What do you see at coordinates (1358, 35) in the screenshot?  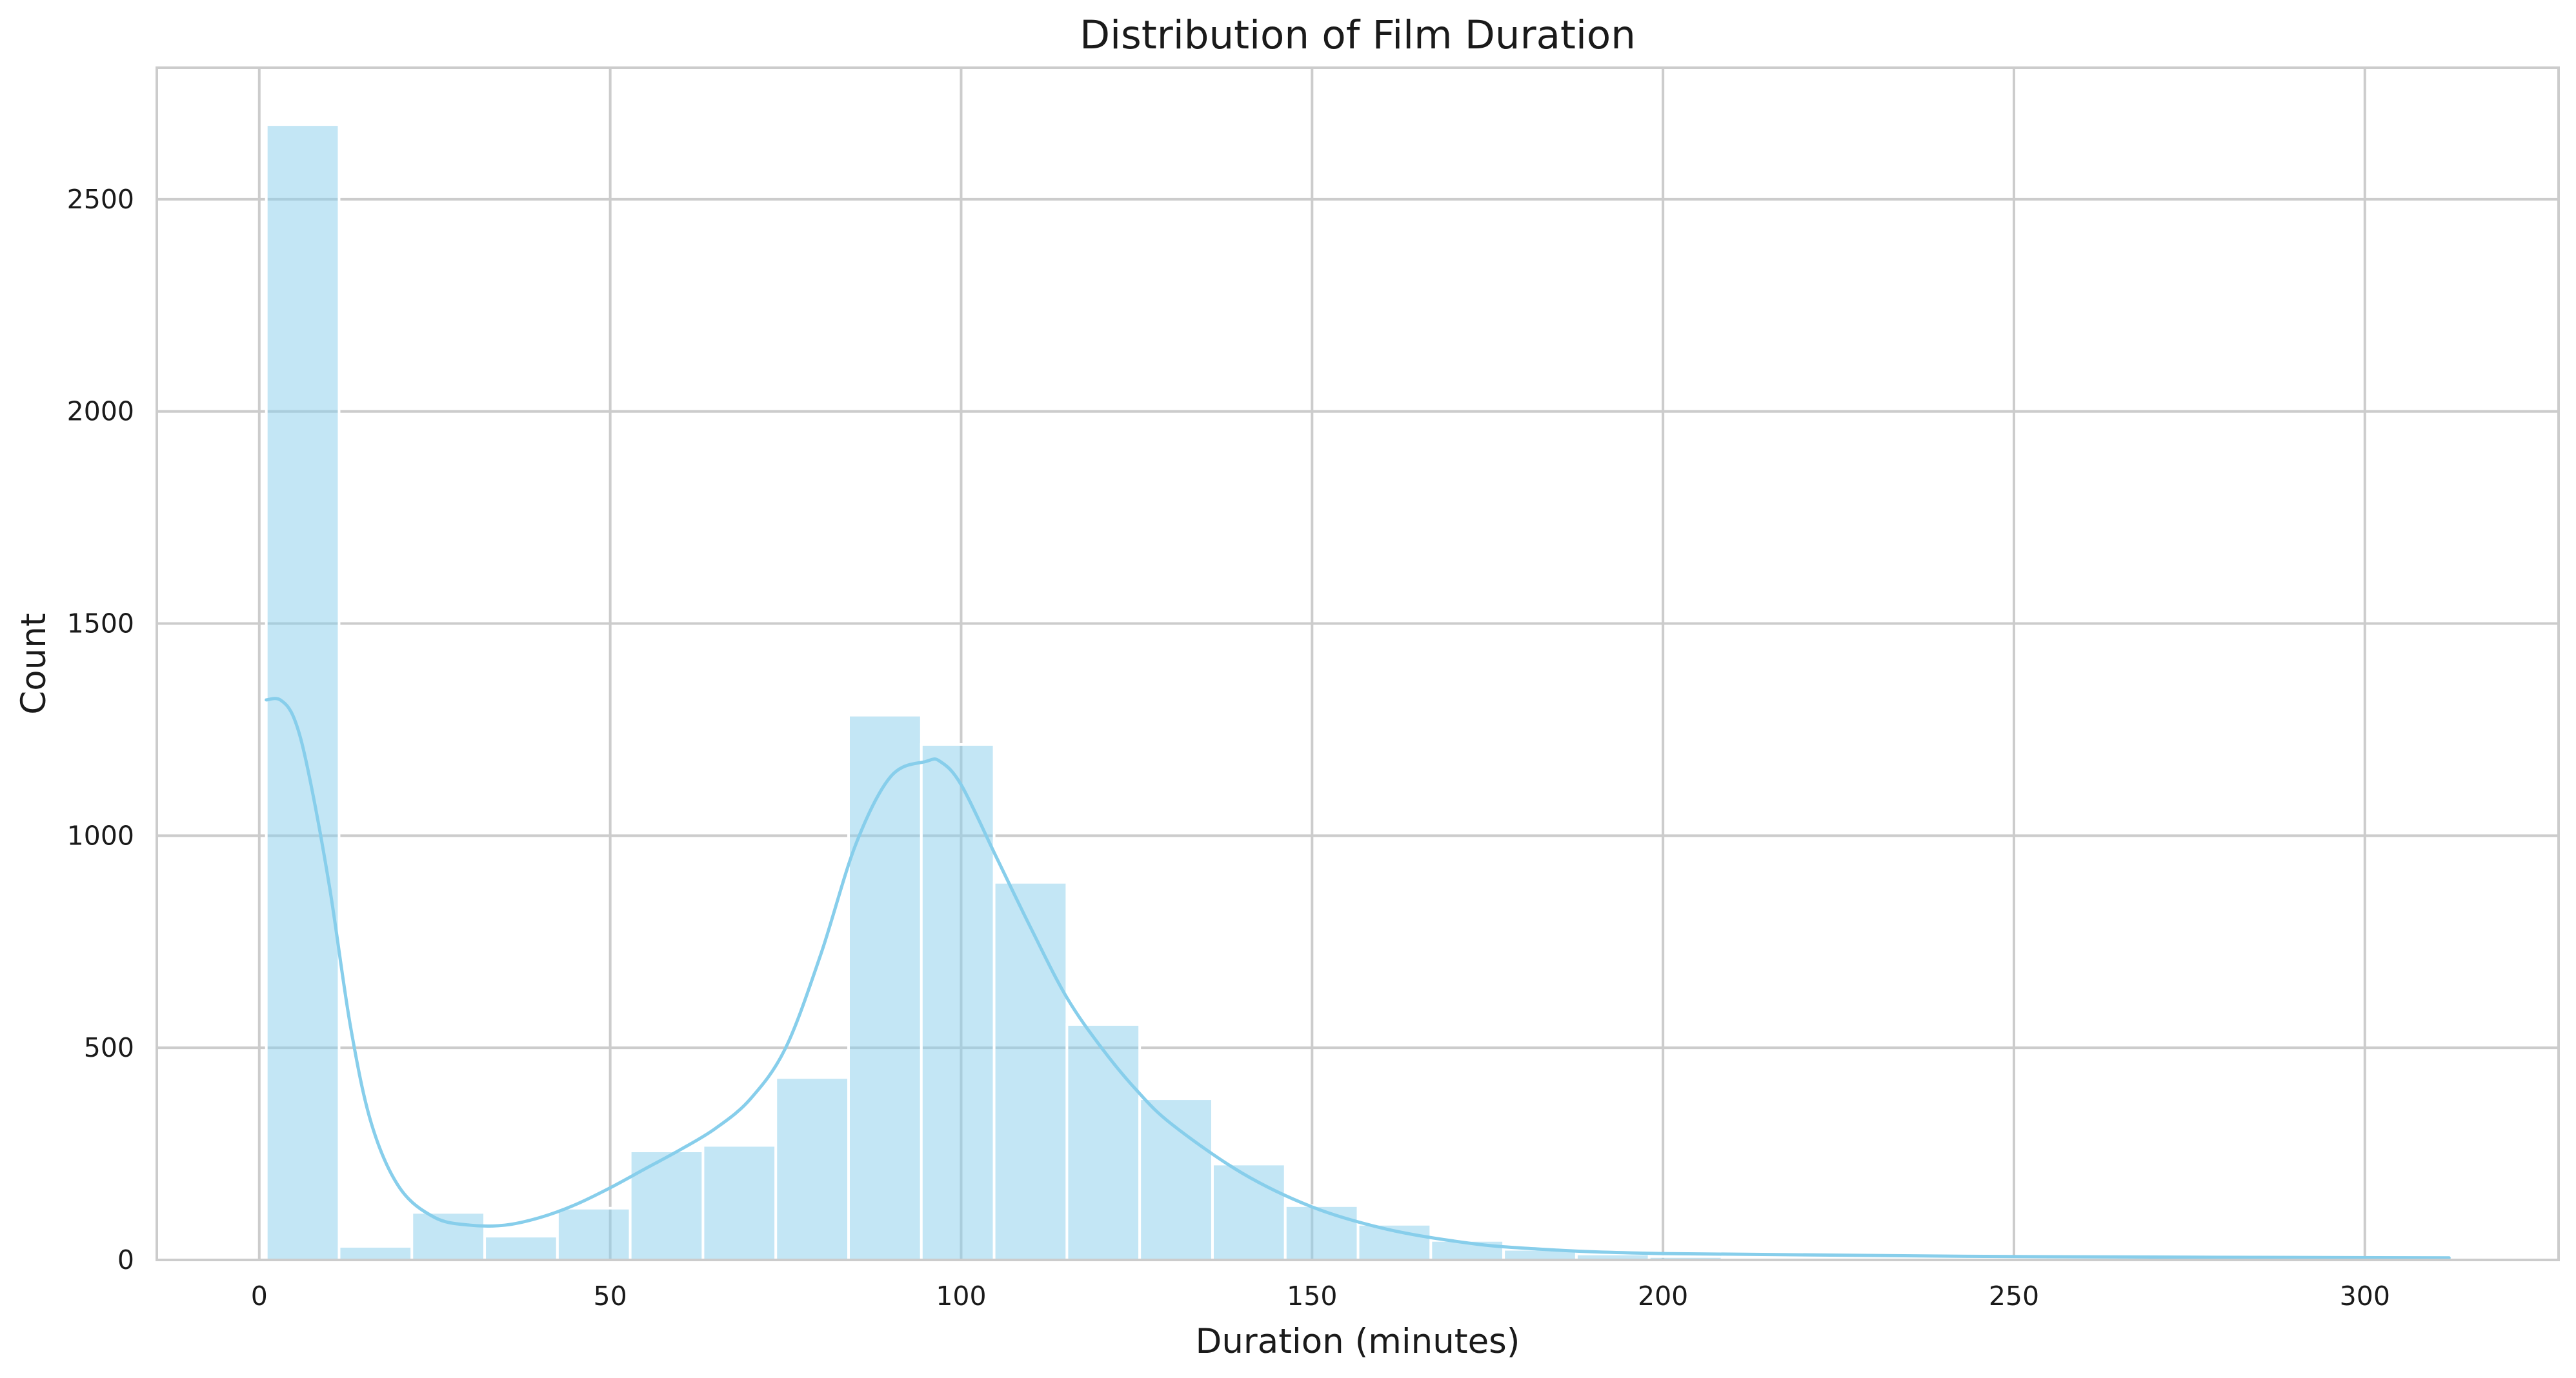 I see `chart-title: Distribution of Film Duration` at bounding box center [1358, 35].